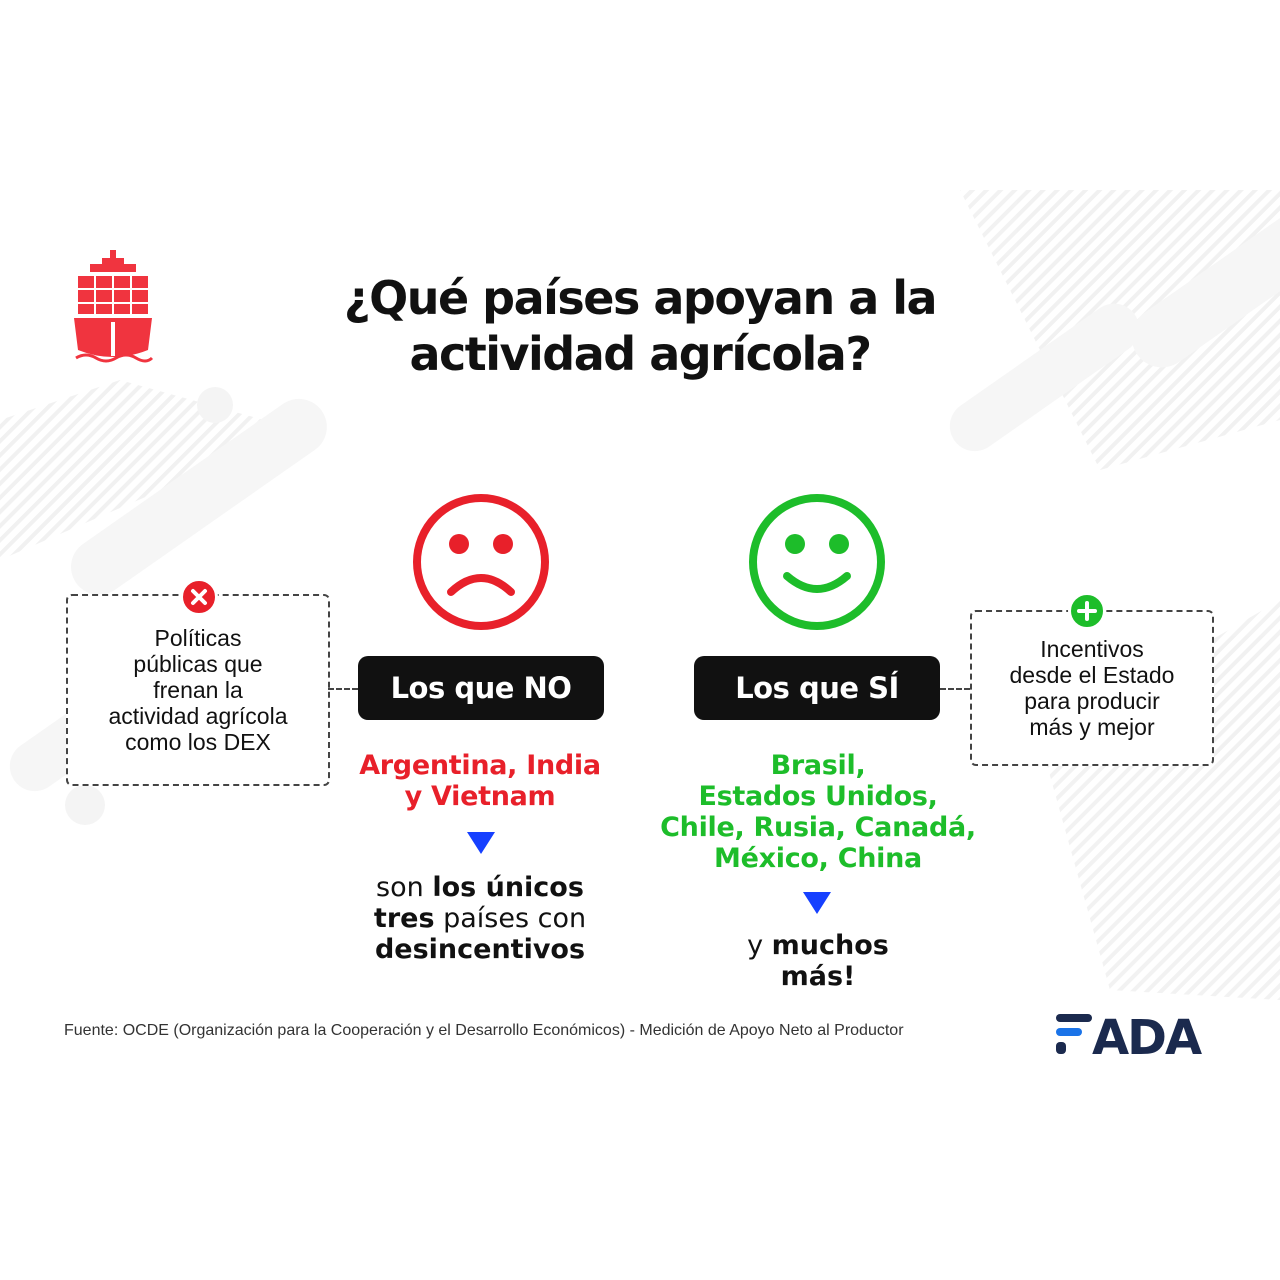  I want to click on logo-text: ADA, so click(1147, 1033).